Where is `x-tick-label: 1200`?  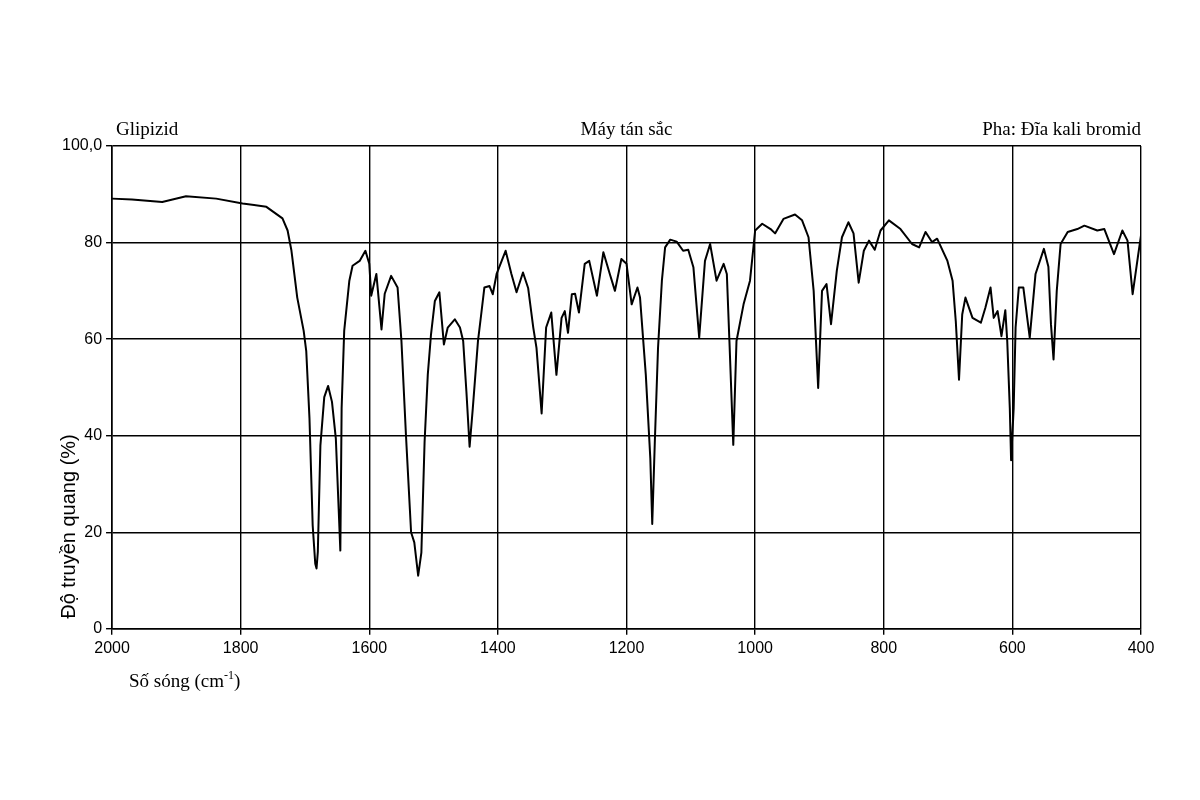 x-tick-label: 1200 is located at coordinates (626, 647).